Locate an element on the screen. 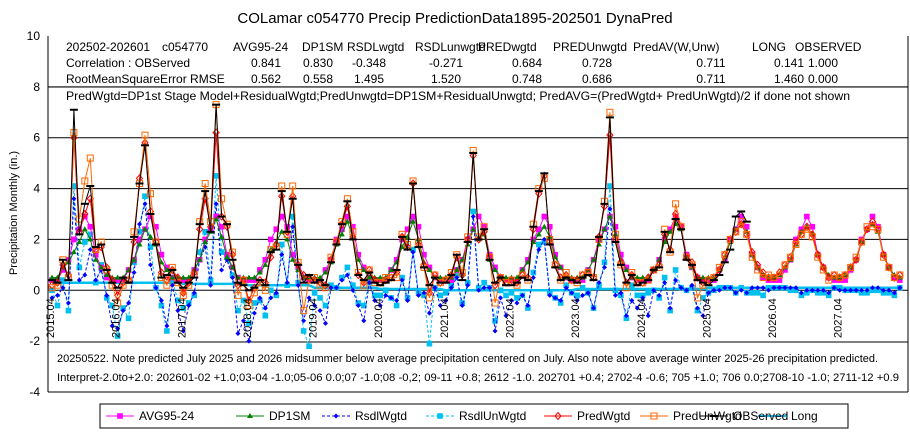  legend-item-rsdlwgtd: RsdlWgtd is located at coordinates (364, 416).